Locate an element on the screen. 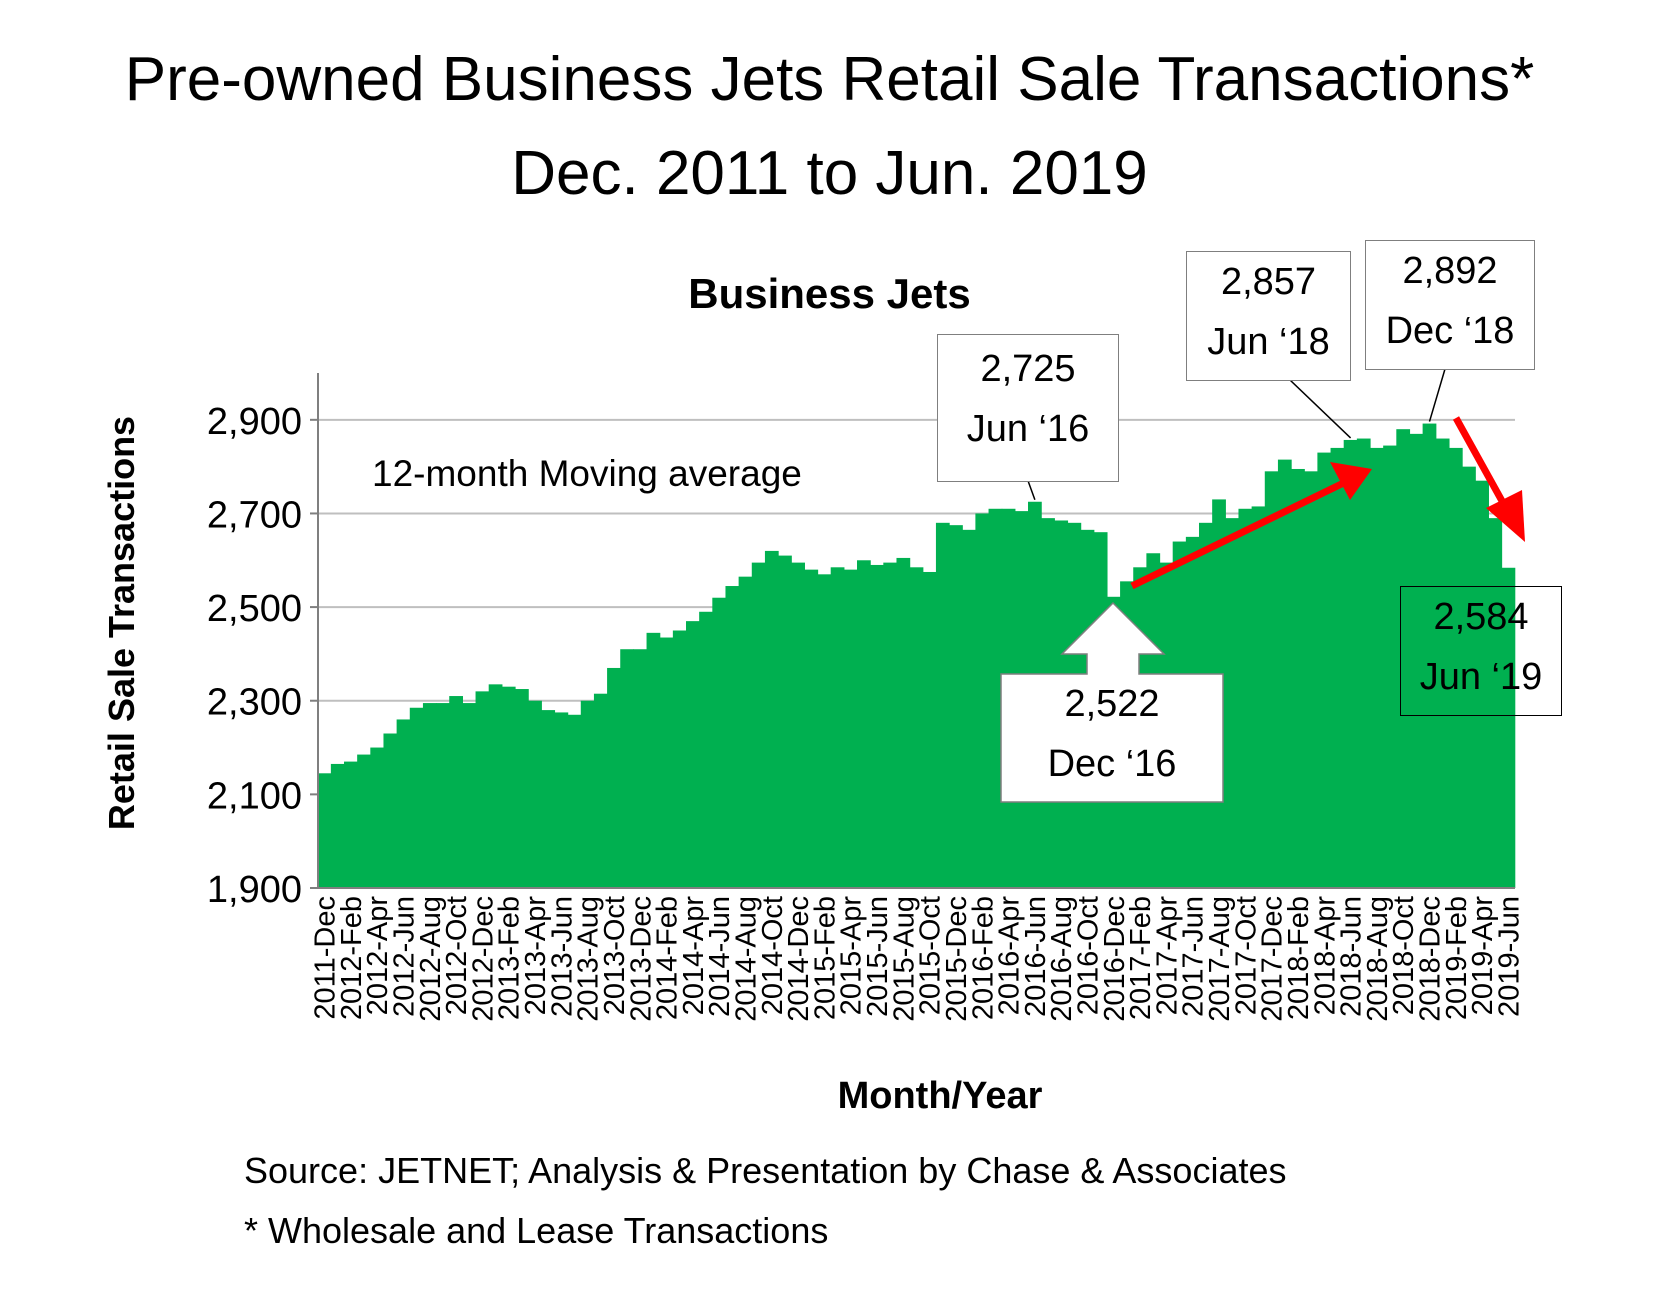  data-bar-2014-May is located at coordinates (706, 749).